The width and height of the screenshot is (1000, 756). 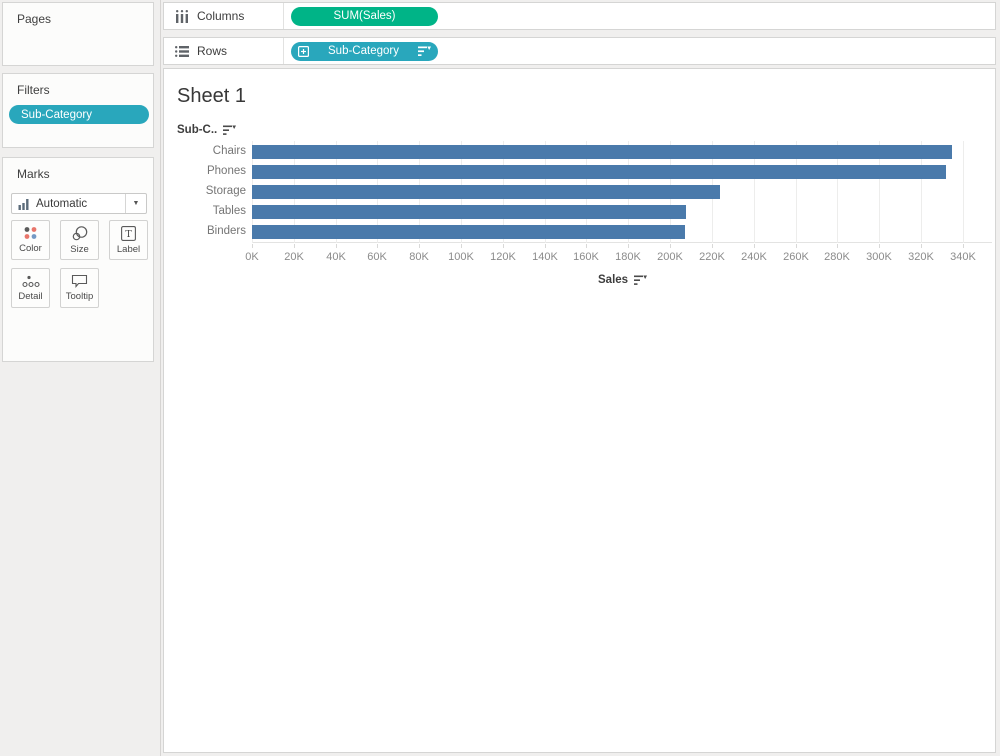 I want to click on axis-tick-label: 120K, so click(x=503, y=257).